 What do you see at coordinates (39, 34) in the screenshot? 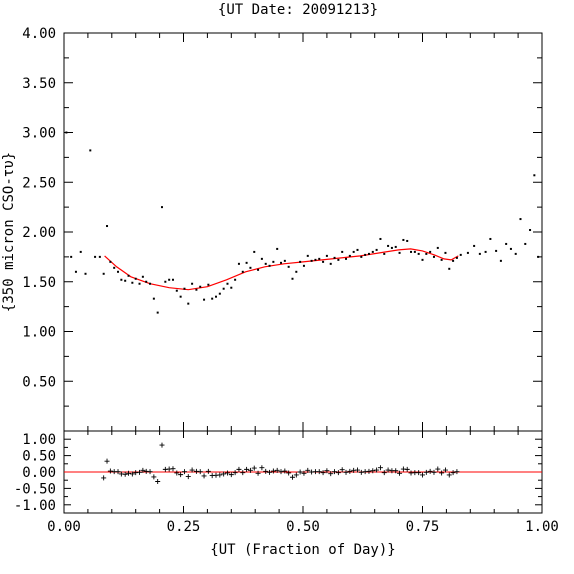
I see `y-tick-label: 4.00` at bounding box center [39, 34].